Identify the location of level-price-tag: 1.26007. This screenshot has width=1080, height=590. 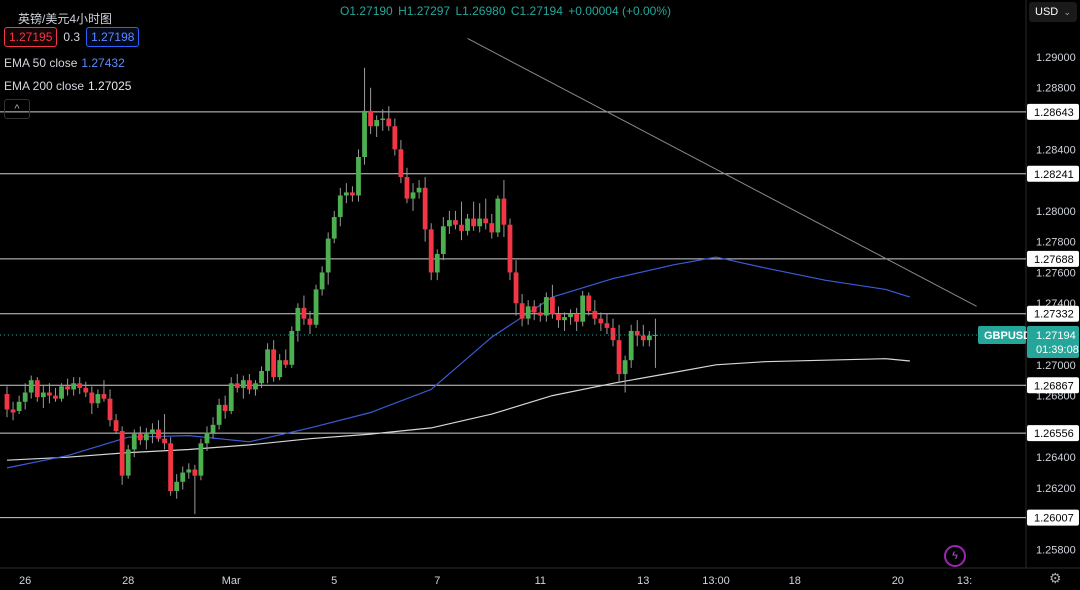
(1053, 517).